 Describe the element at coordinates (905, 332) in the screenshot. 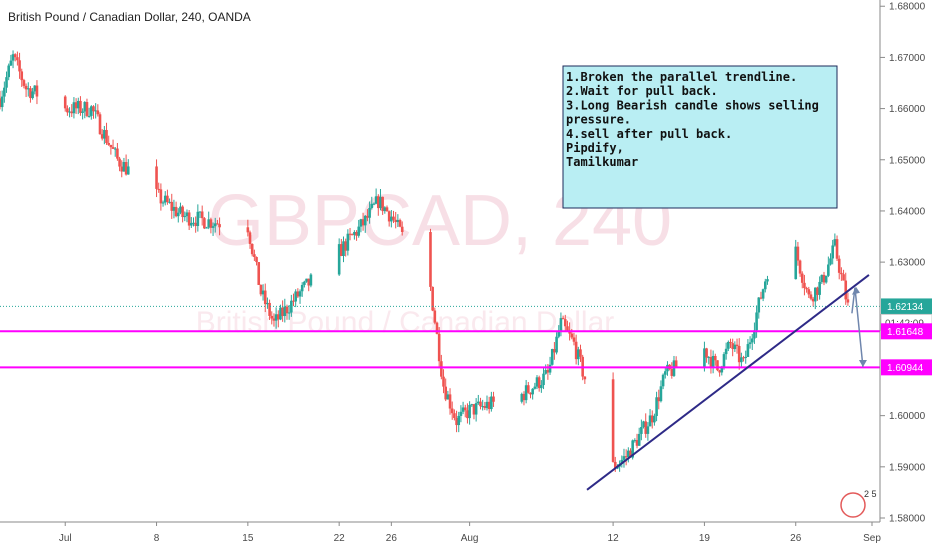

I see `level-1-tag: 1.61648` at that location.